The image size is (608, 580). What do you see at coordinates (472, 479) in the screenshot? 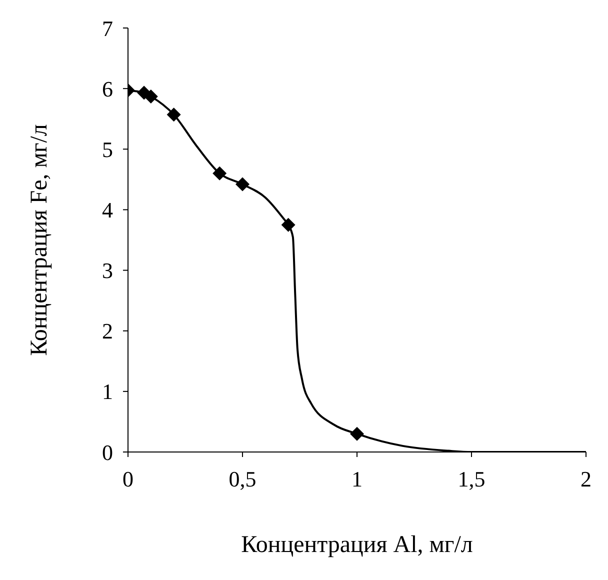
I see `x-tick-label: 1,5` at bounding box center [472, 479].